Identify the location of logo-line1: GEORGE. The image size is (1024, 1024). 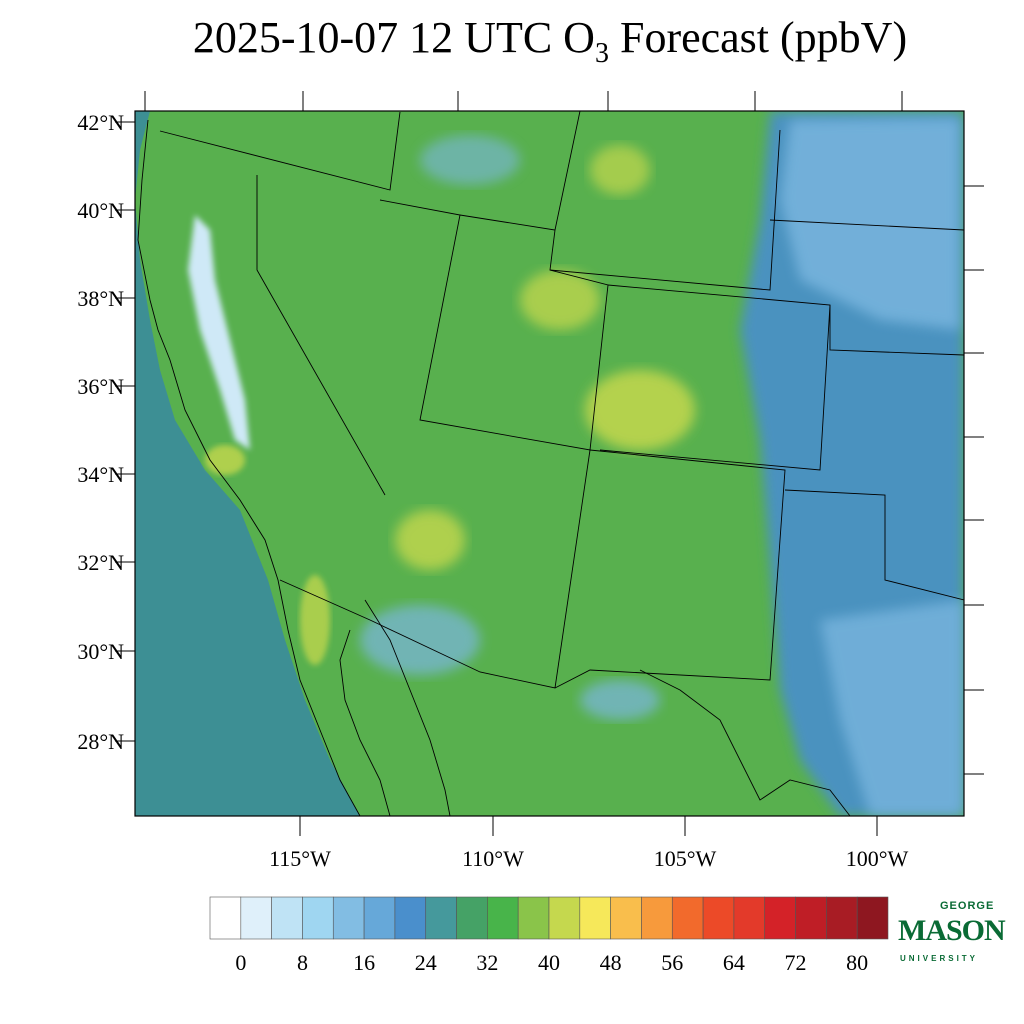
(967, 906).